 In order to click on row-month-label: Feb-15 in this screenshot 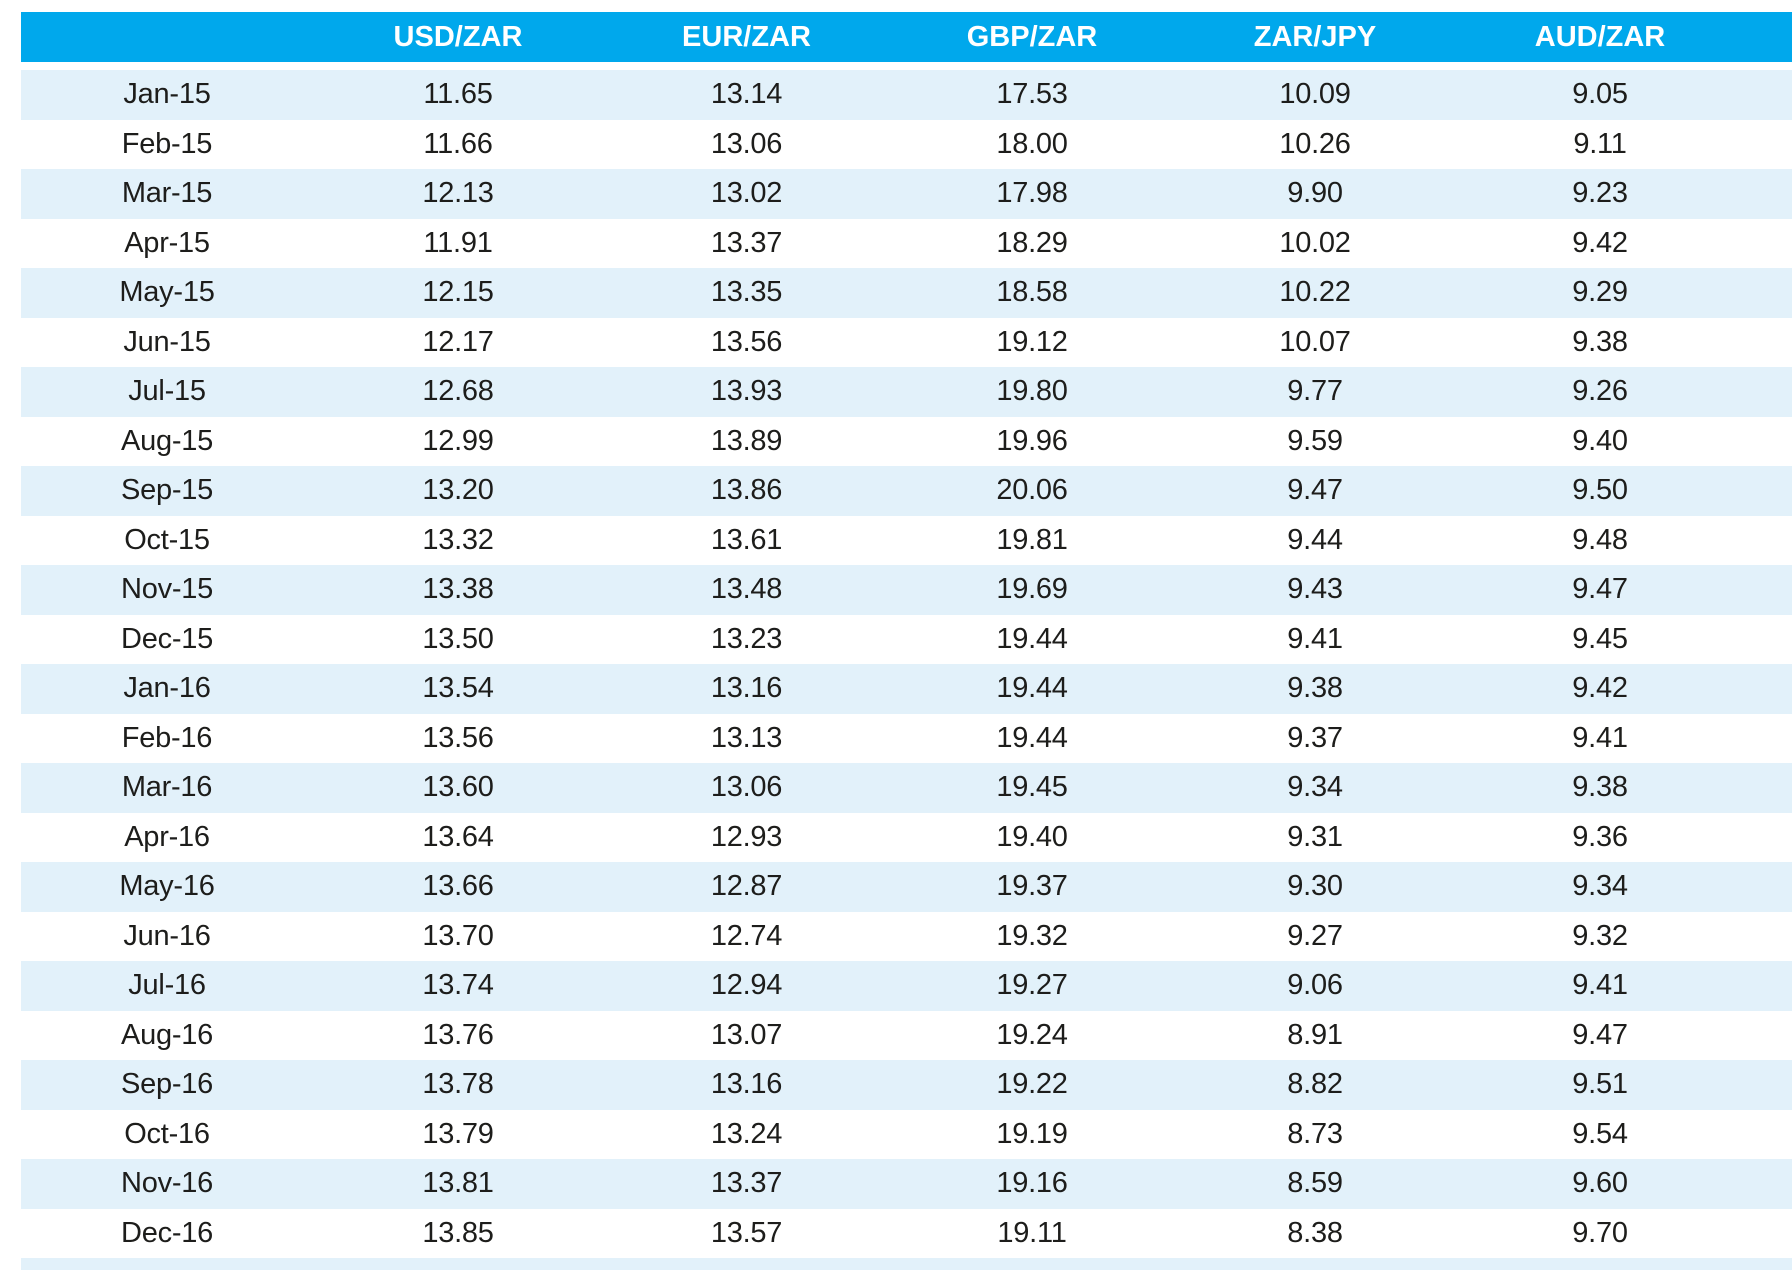, I will do `click(167, 144)`.